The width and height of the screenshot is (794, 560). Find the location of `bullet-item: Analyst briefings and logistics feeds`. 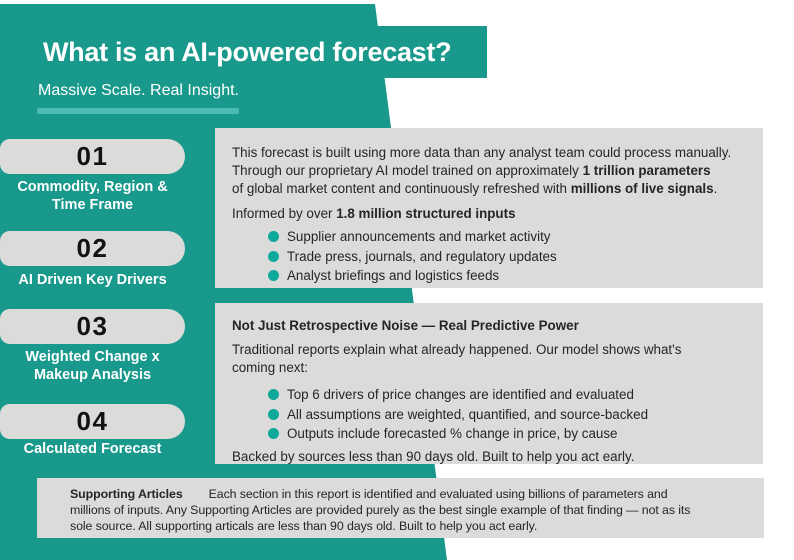

bullet-item: Analyst briefings and logistics feeds is located at coordinates (492, 276).